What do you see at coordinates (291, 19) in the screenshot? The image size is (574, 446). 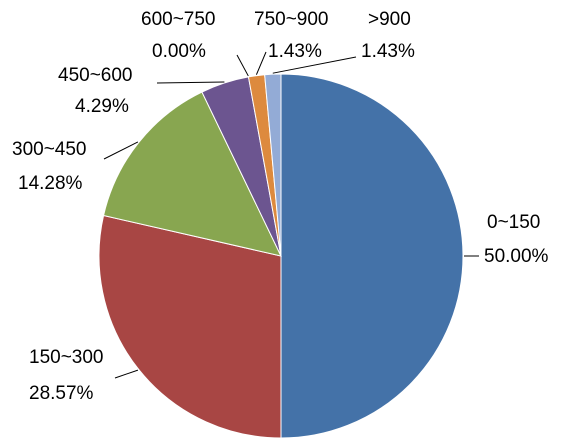 I see `slice-category-label: 750~900` at bounding box center [291, 19].